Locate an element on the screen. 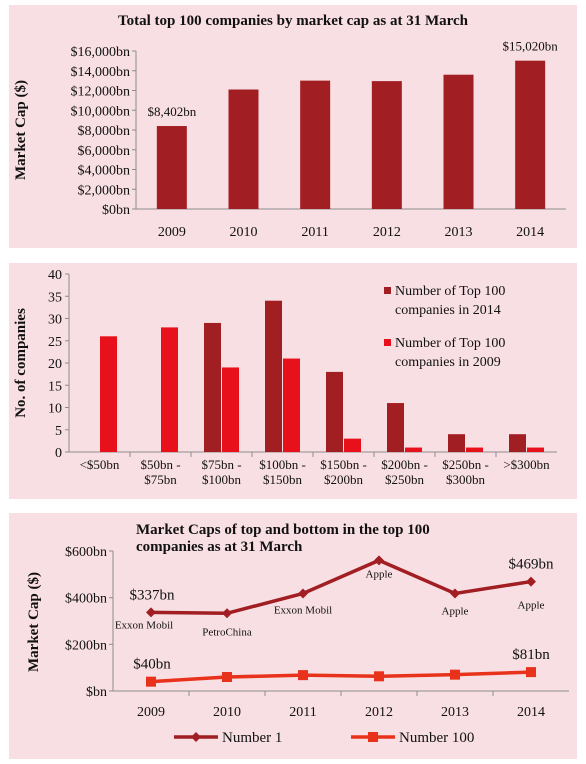 Image resolution: width=586 pixels, height=764 pixels. y-tick-label: $400bn is located at coordinates (86, 599).